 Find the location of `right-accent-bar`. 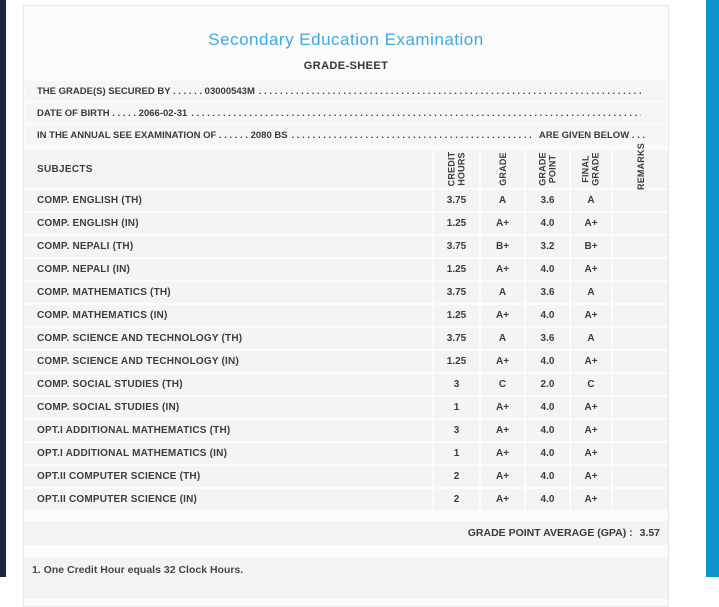

right-accent-bar is located at coordinates (712, 288).